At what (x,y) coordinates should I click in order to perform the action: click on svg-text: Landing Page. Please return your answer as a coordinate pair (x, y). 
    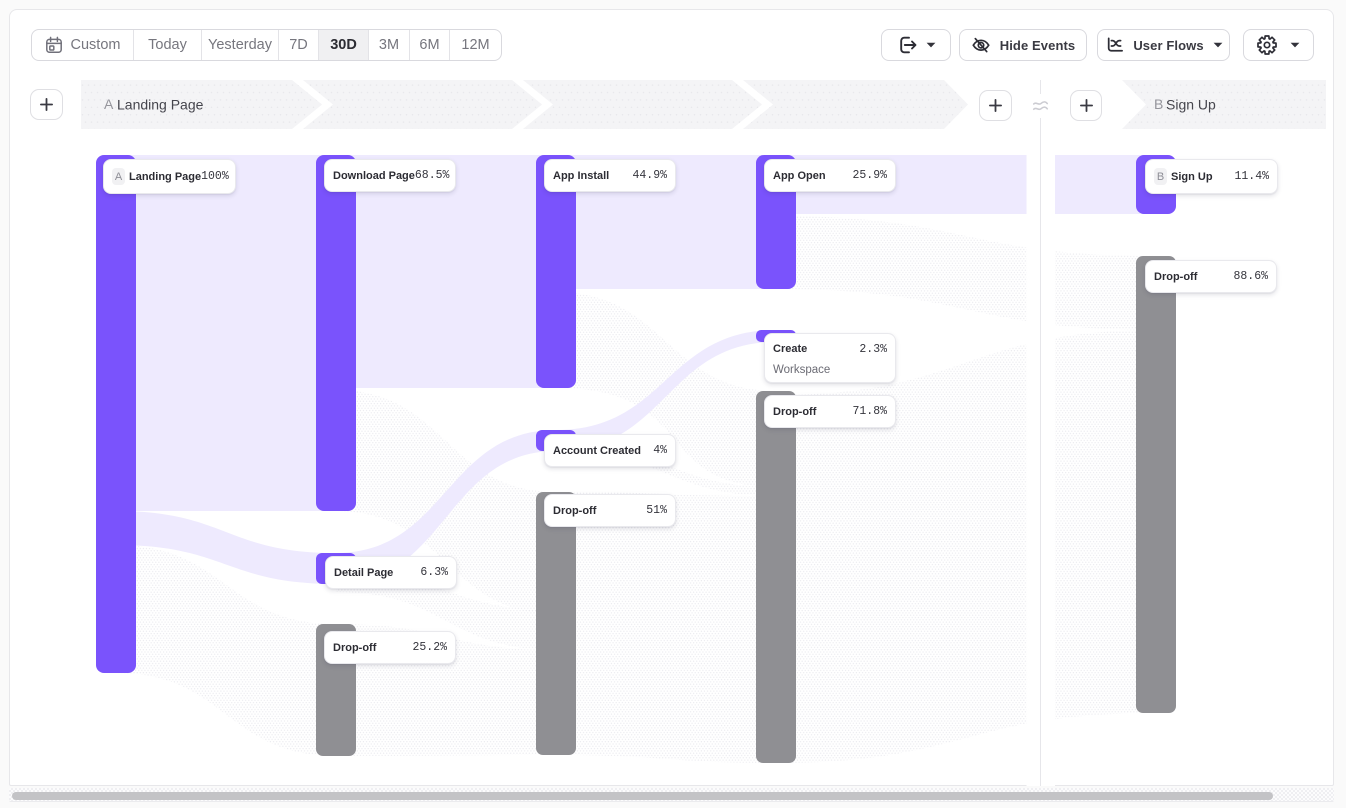
    Looking at the image, I should click on (160, 105).